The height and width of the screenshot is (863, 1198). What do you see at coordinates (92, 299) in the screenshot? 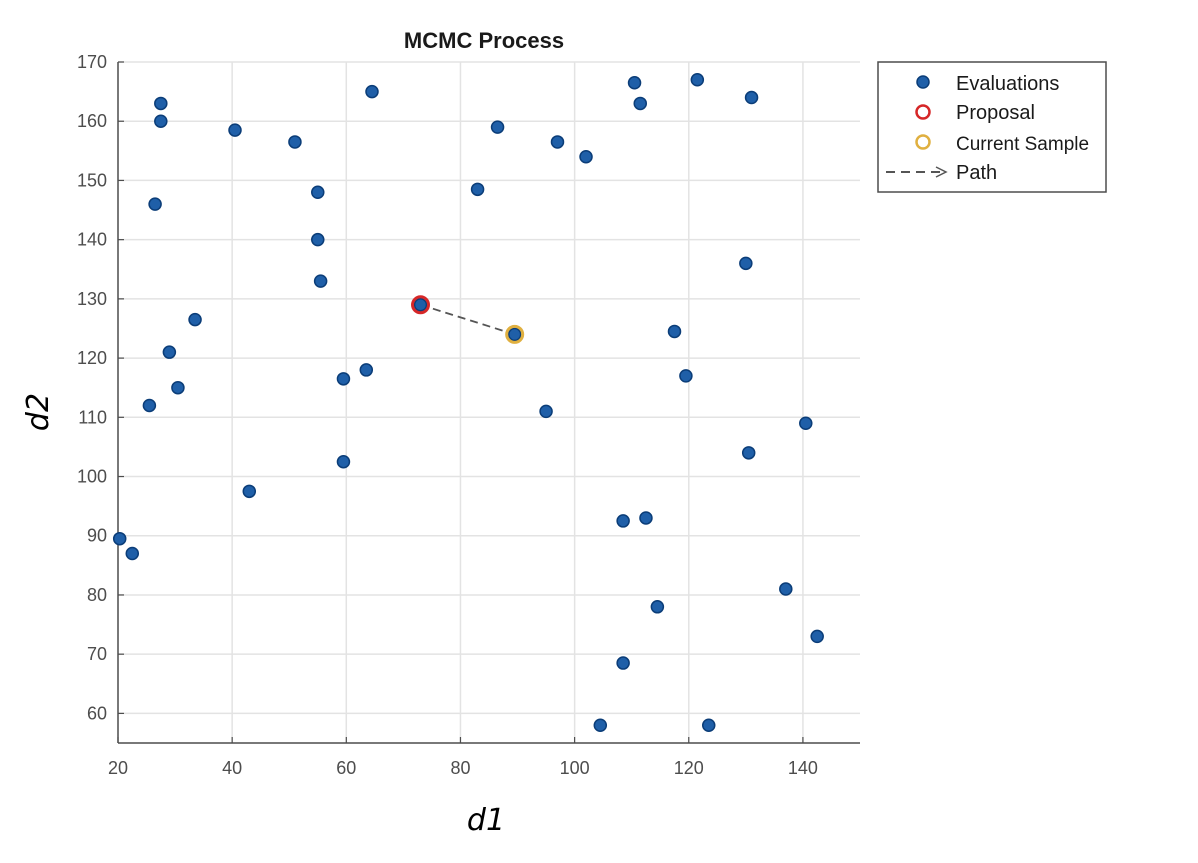
I see `y-tick-label: 130` at bounding box center [92, 299].